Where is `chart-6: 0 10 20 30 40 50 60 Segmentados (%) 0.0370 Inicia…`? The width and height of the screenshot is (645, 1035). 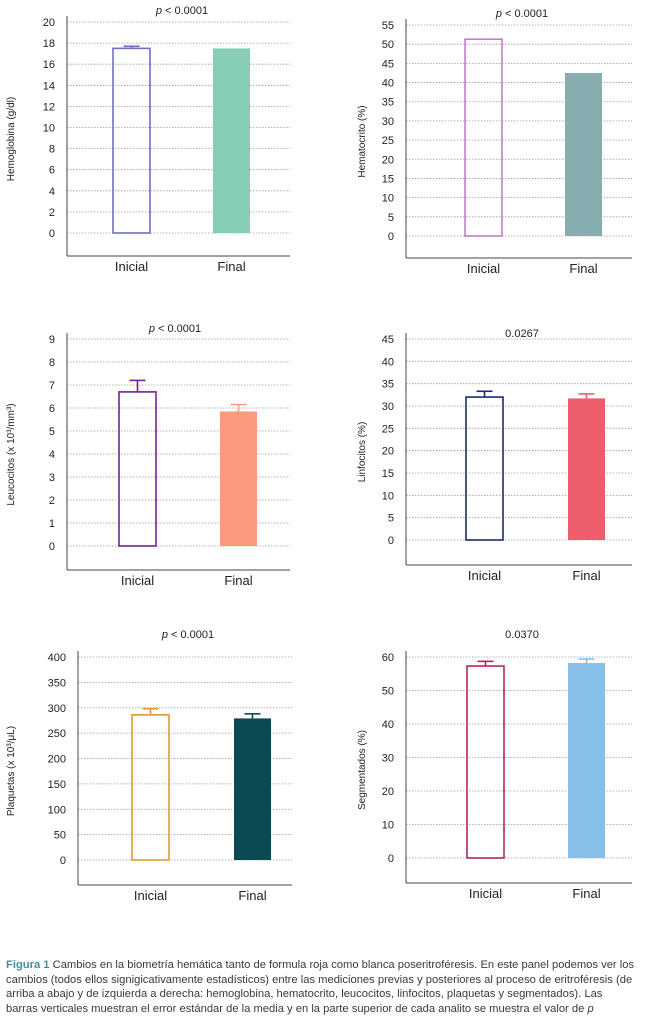 chart-6: 0 10 20 30 40 50 60 Segmentados (%) 0.0370 Inicia… is located at coordinates (494, 765).